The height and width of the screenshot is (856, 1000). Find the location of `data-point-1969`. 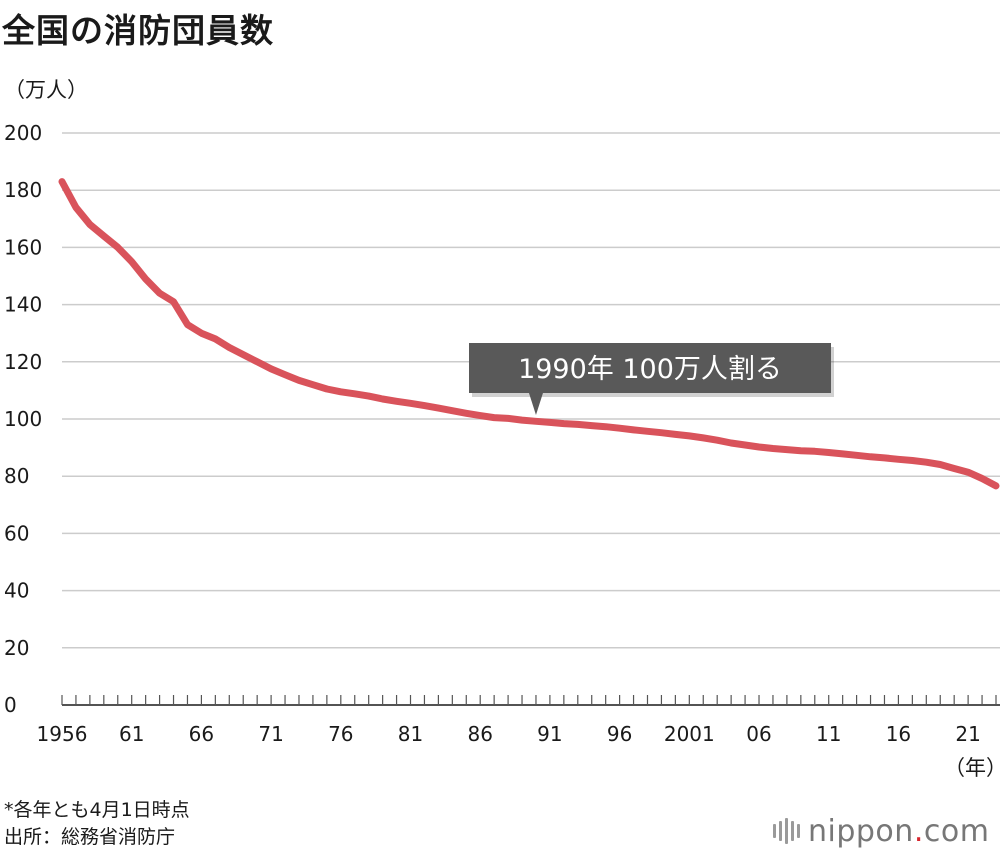

data-point-1969 is located at coordinates (243, 355).